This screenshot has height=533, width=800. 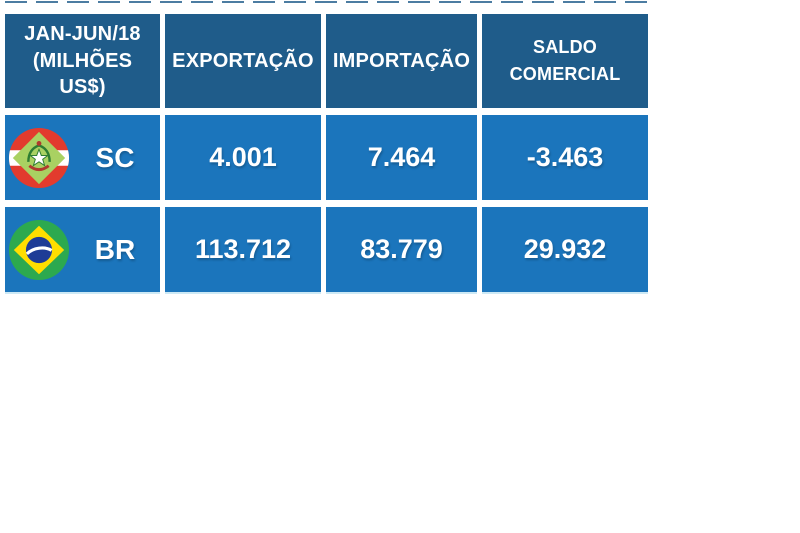 I want to click on period-line-1: JAN-JUN/18, so click(x=82, y=34).